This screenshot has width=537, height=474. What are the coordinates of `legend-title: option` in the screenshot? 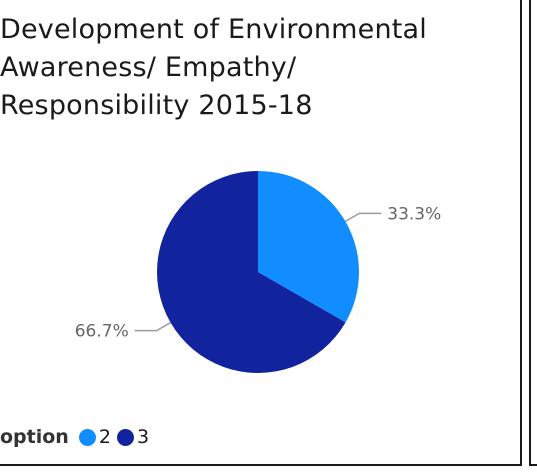 It's located at (34, 437).